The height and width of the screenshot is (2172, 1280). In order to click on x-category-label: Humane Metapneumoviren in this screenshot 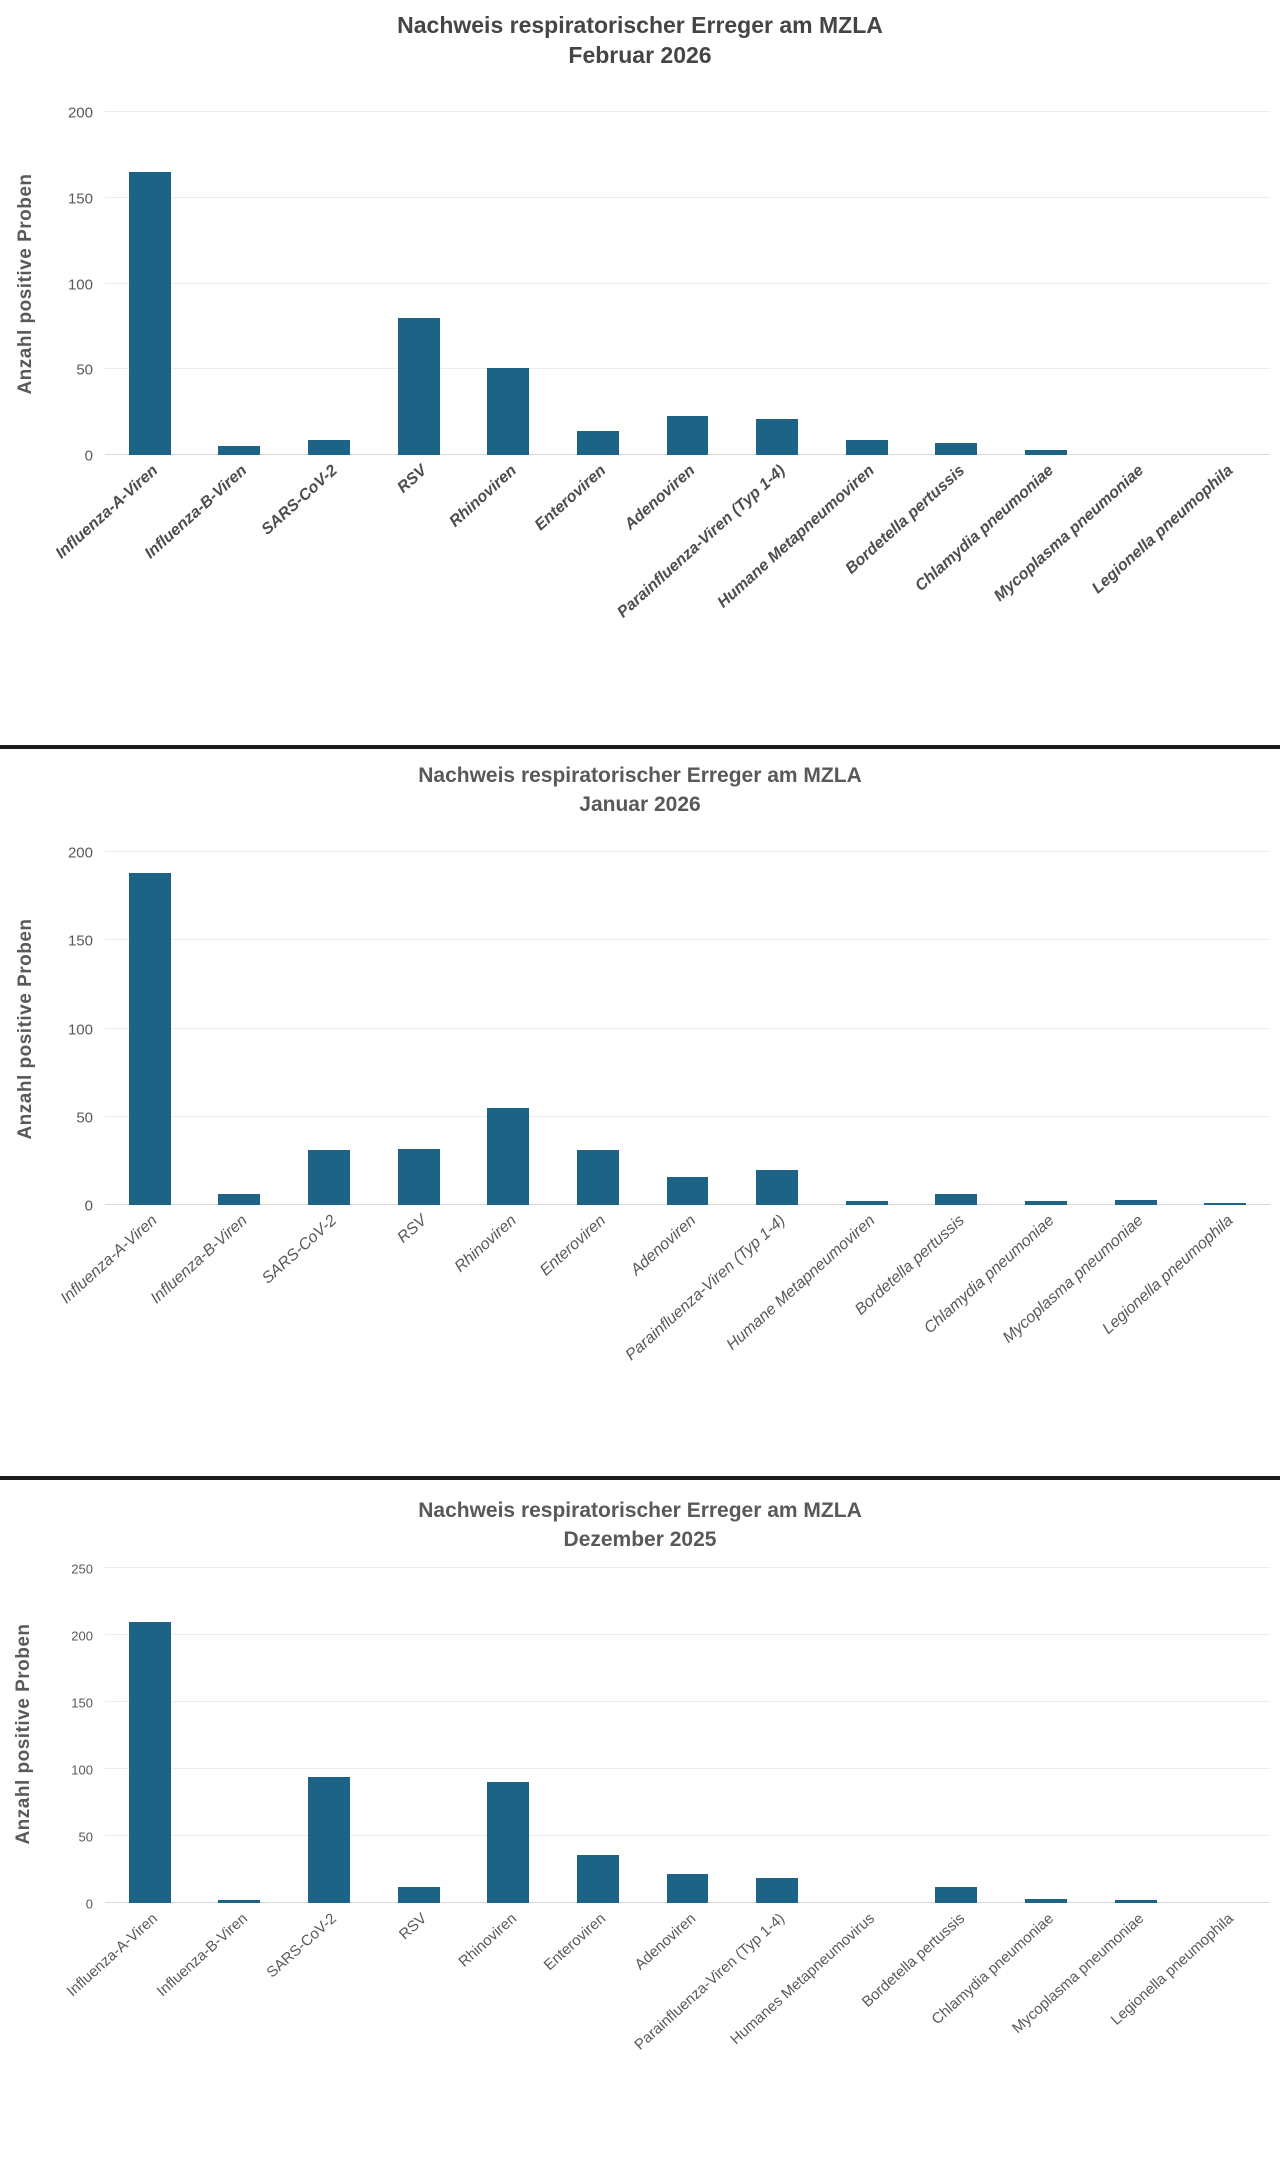, I will do `click(801, 1283)`.